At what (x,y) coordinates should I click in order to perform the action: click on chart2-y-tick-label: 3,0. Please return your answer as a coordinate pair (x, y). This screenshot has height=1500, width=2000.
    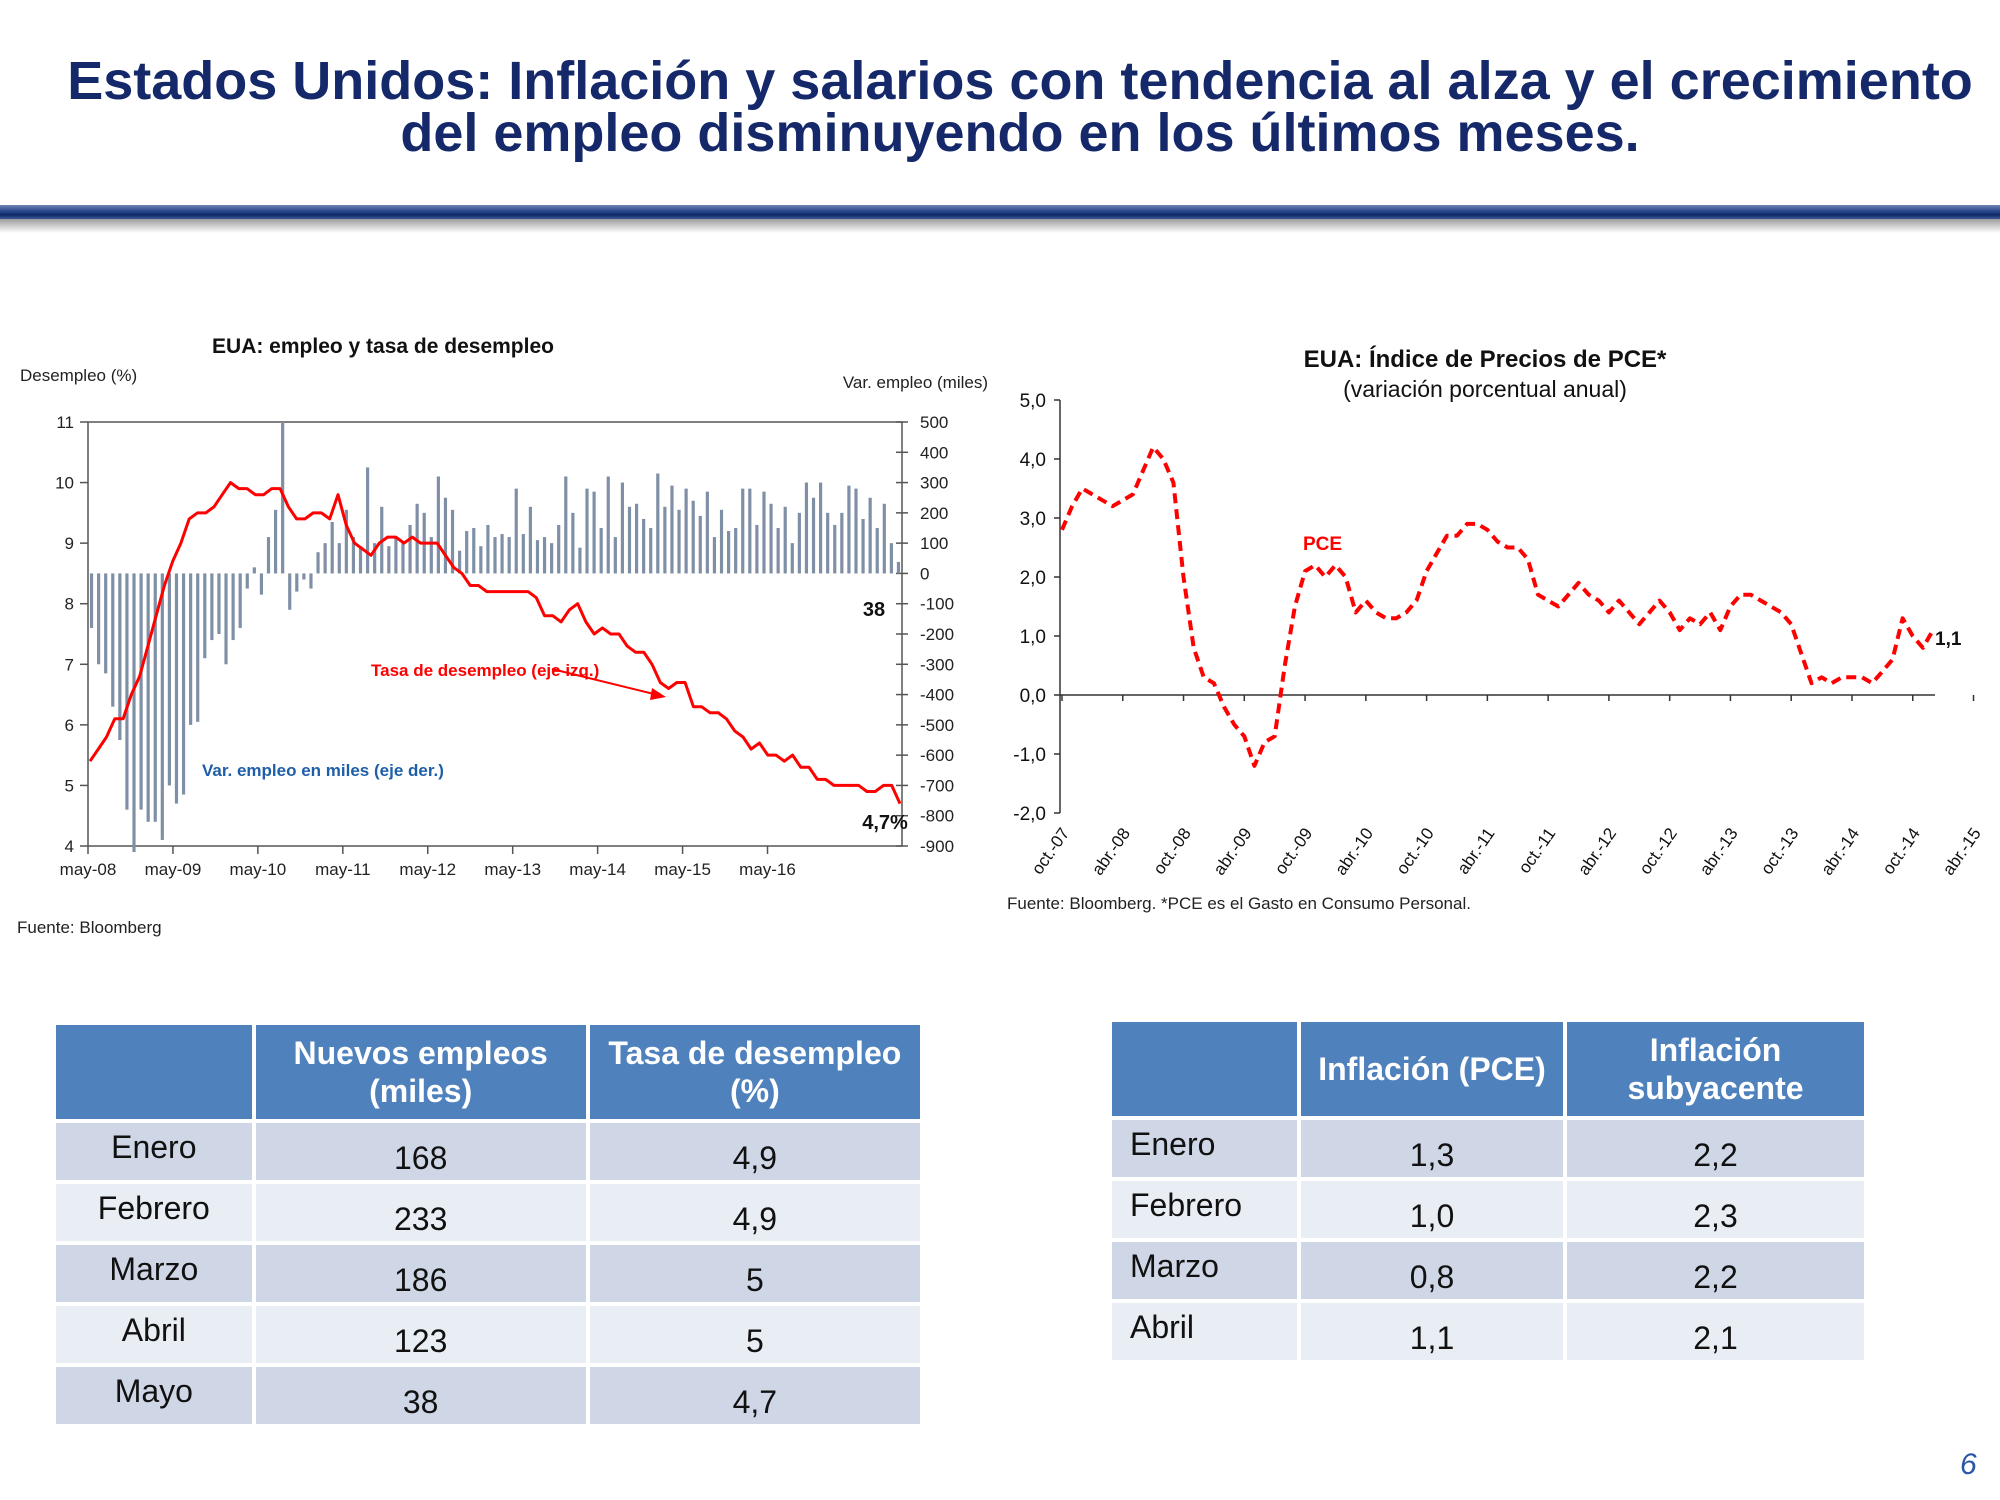
    Looking at the image, I should click on (1033, 519).